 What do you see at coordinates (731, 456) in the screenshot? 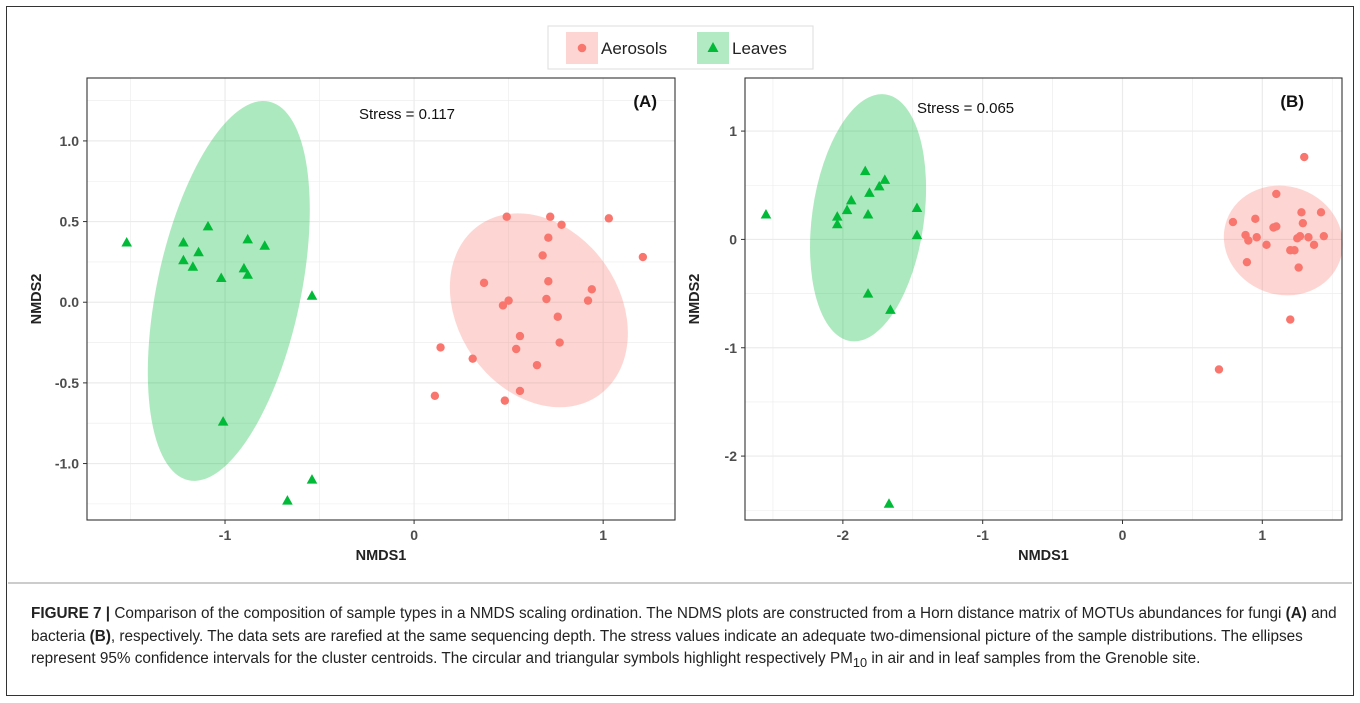
I see `y-tick-label: -2` at bounding box center [731, 456].